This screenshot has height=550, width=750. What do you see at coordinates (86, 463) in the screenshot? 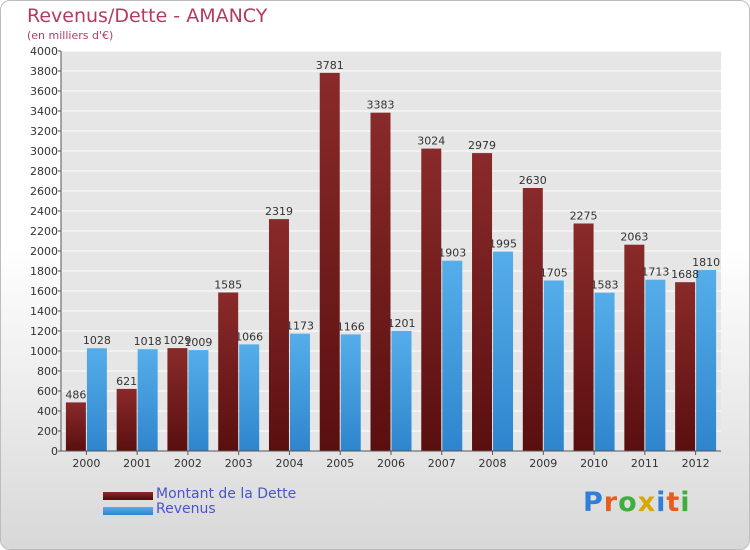
I see `x-tick-label: 2000` at bounding box center [86, 463].